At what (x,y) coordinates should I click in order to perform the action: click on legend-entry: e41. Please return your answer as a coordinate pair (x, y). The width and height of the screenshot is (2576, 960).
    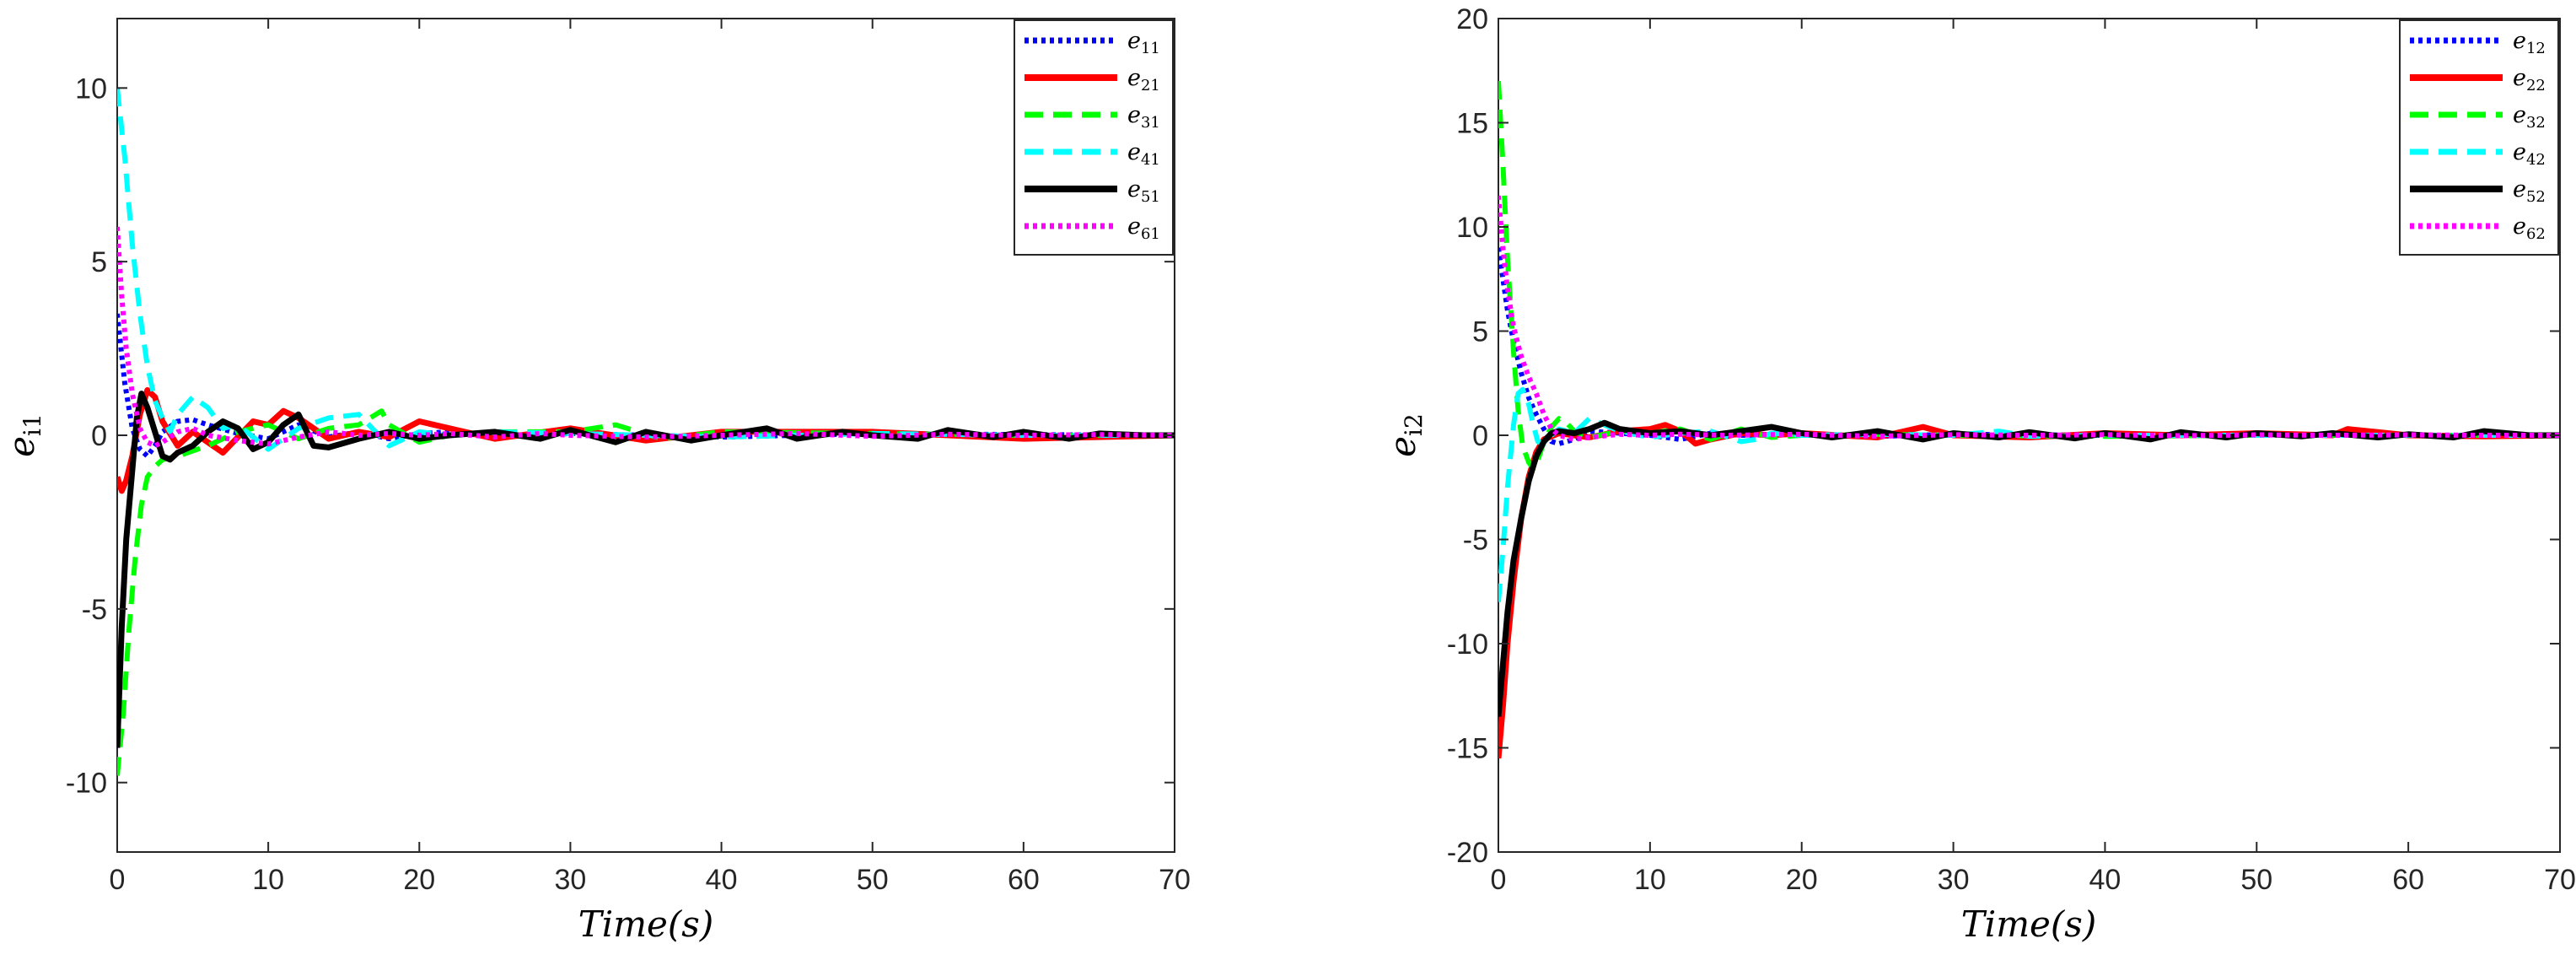
    Looking at the image, I should click on (1143, 154).